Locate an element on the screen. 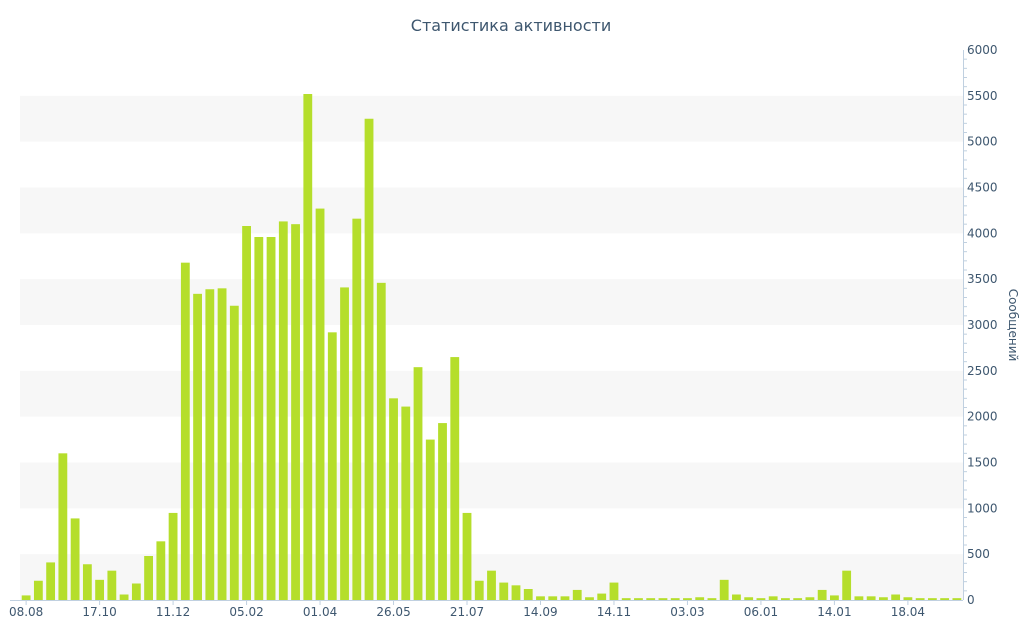 This screenshot has height=644, width=1024. y-tick-label: 4000 is located at coordinates (982, 233).